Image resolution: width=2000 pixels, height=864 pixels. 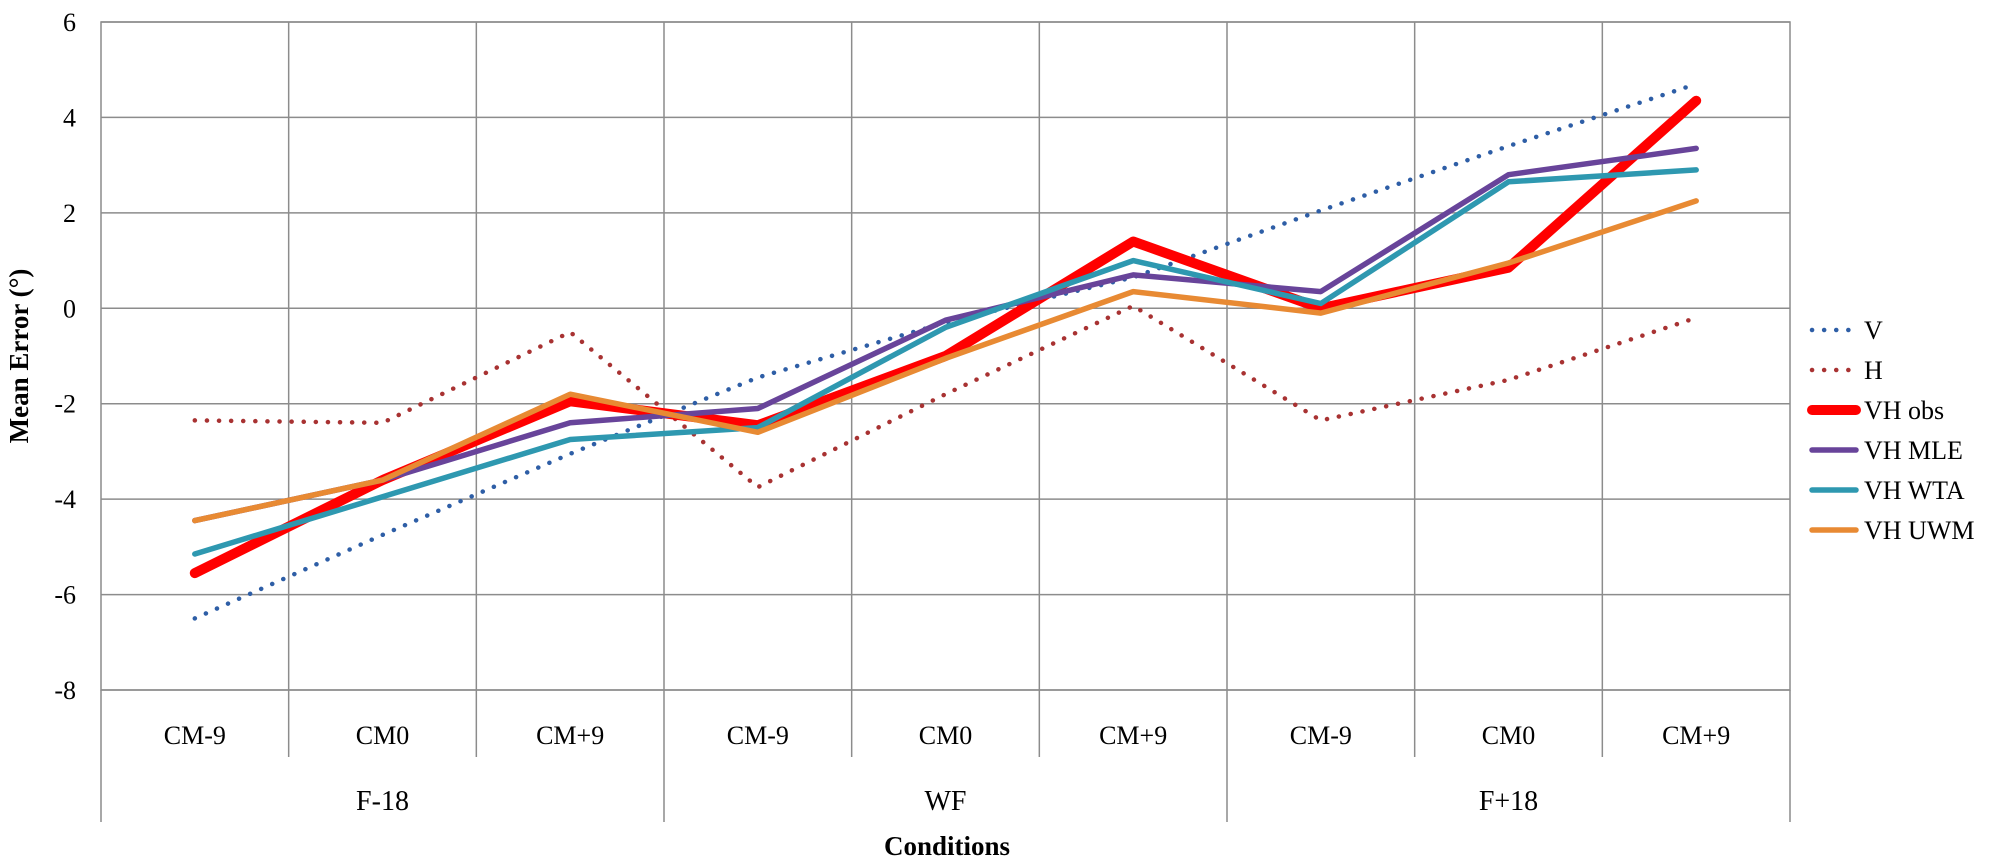 What do you see at coordinates (69, 308) in the screenshot?
I see `y-tick-label: 0` at bounding box center [69, 308].